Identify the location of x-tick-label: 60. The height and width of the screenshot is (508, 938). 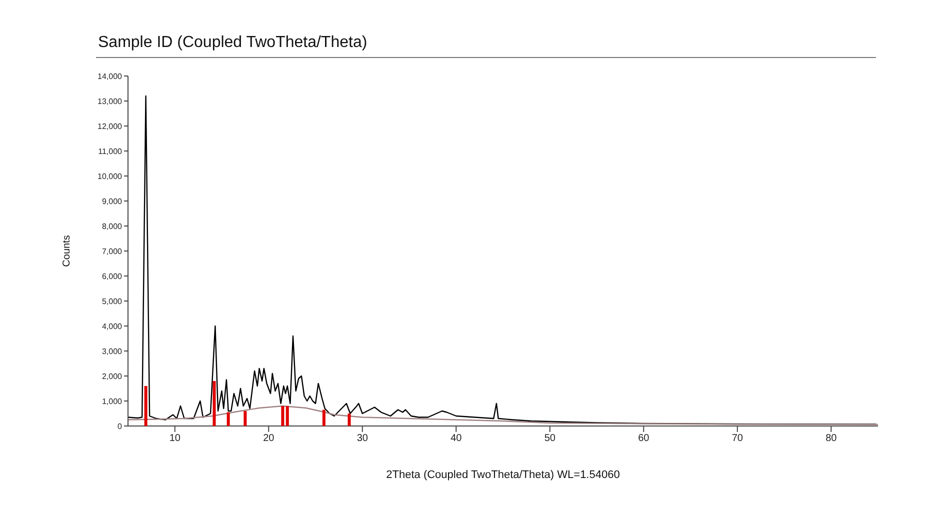
(644, 438).